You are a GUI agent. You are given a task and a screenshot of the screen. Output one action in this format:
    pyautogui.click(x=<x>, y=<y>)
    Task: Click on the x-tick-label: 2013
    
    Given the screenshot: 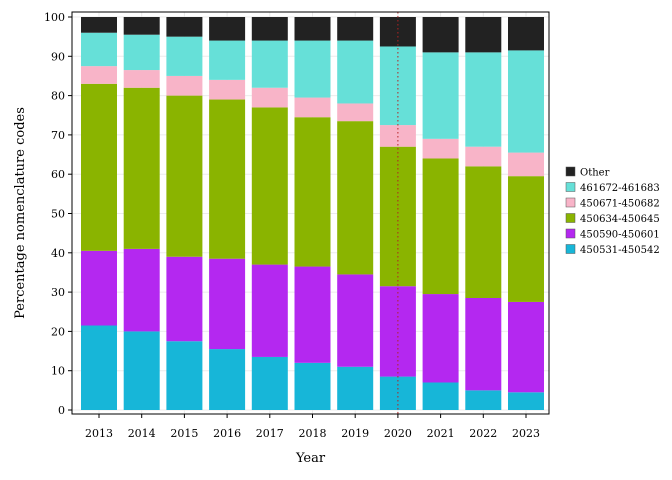 What is the action you would take?
    pyautogui.click(x=99, y=433)
    